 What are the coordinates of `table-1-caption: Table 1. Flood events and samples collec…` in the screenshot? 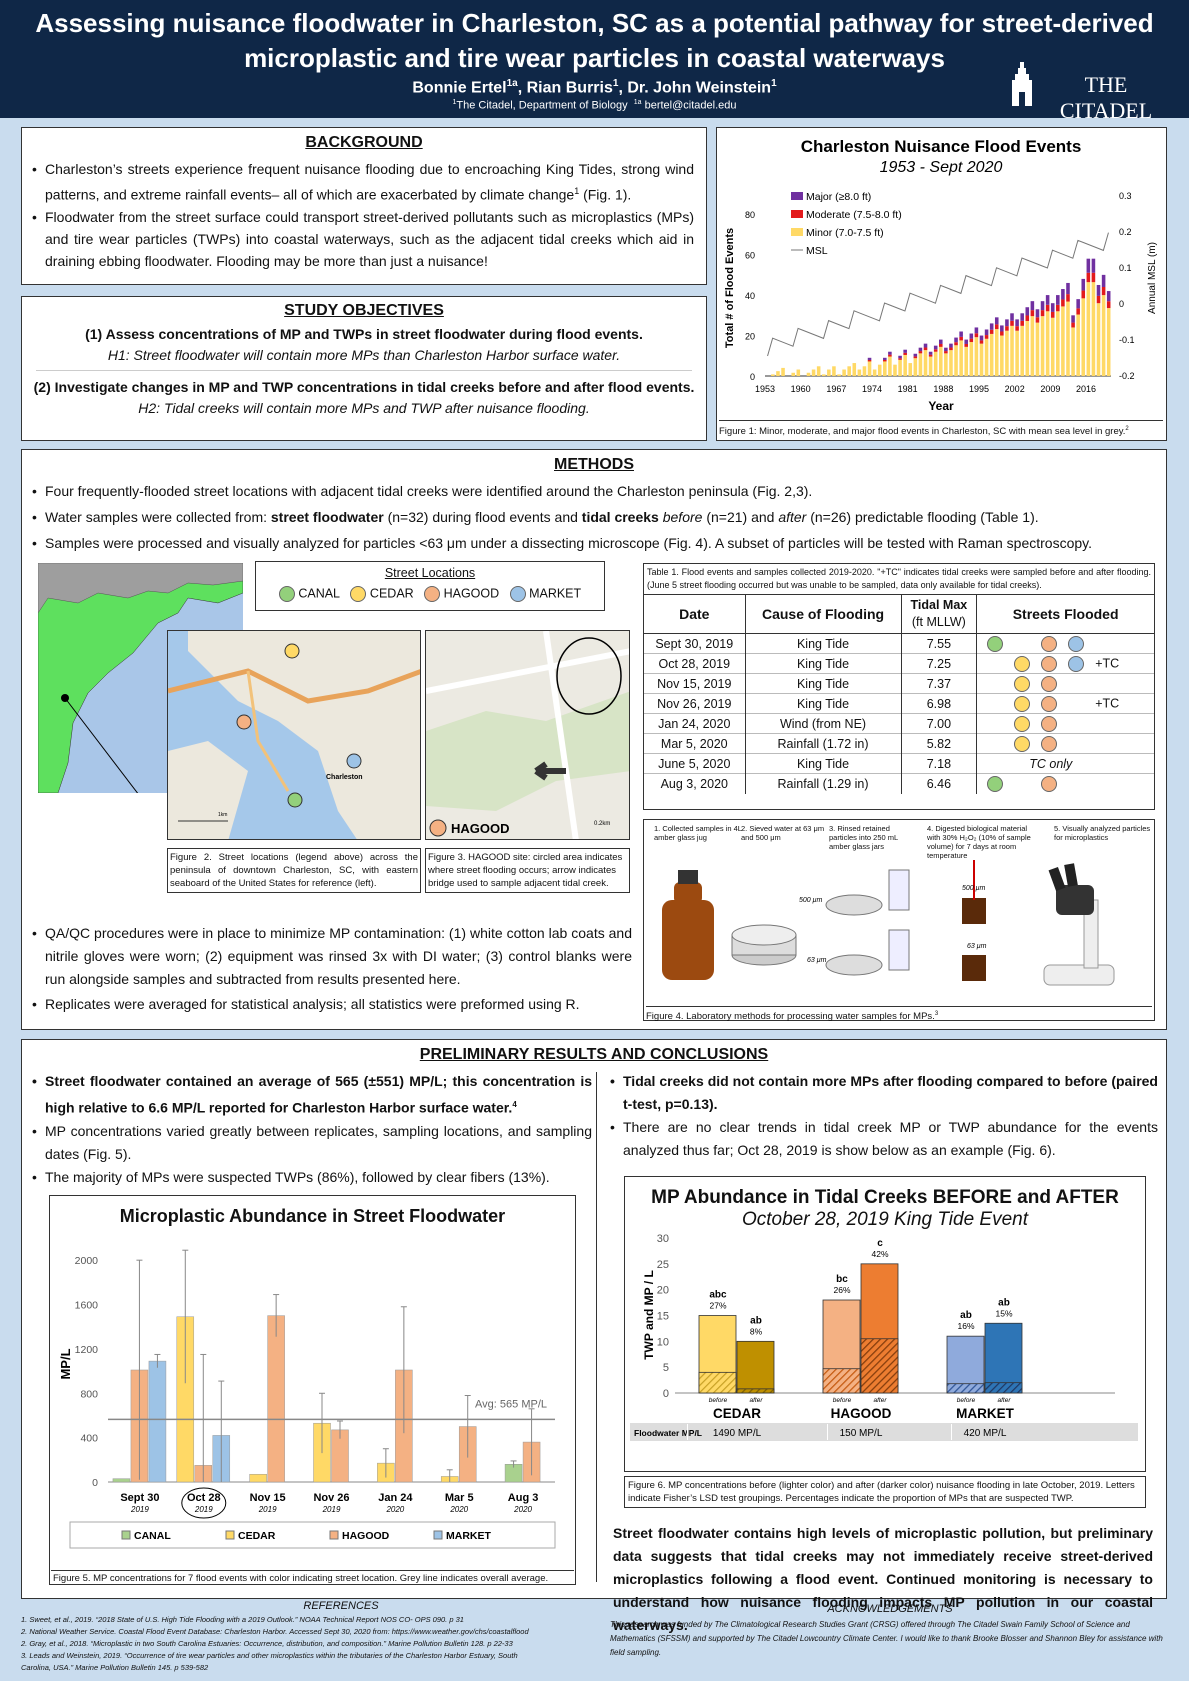 It's located at (899, 579).